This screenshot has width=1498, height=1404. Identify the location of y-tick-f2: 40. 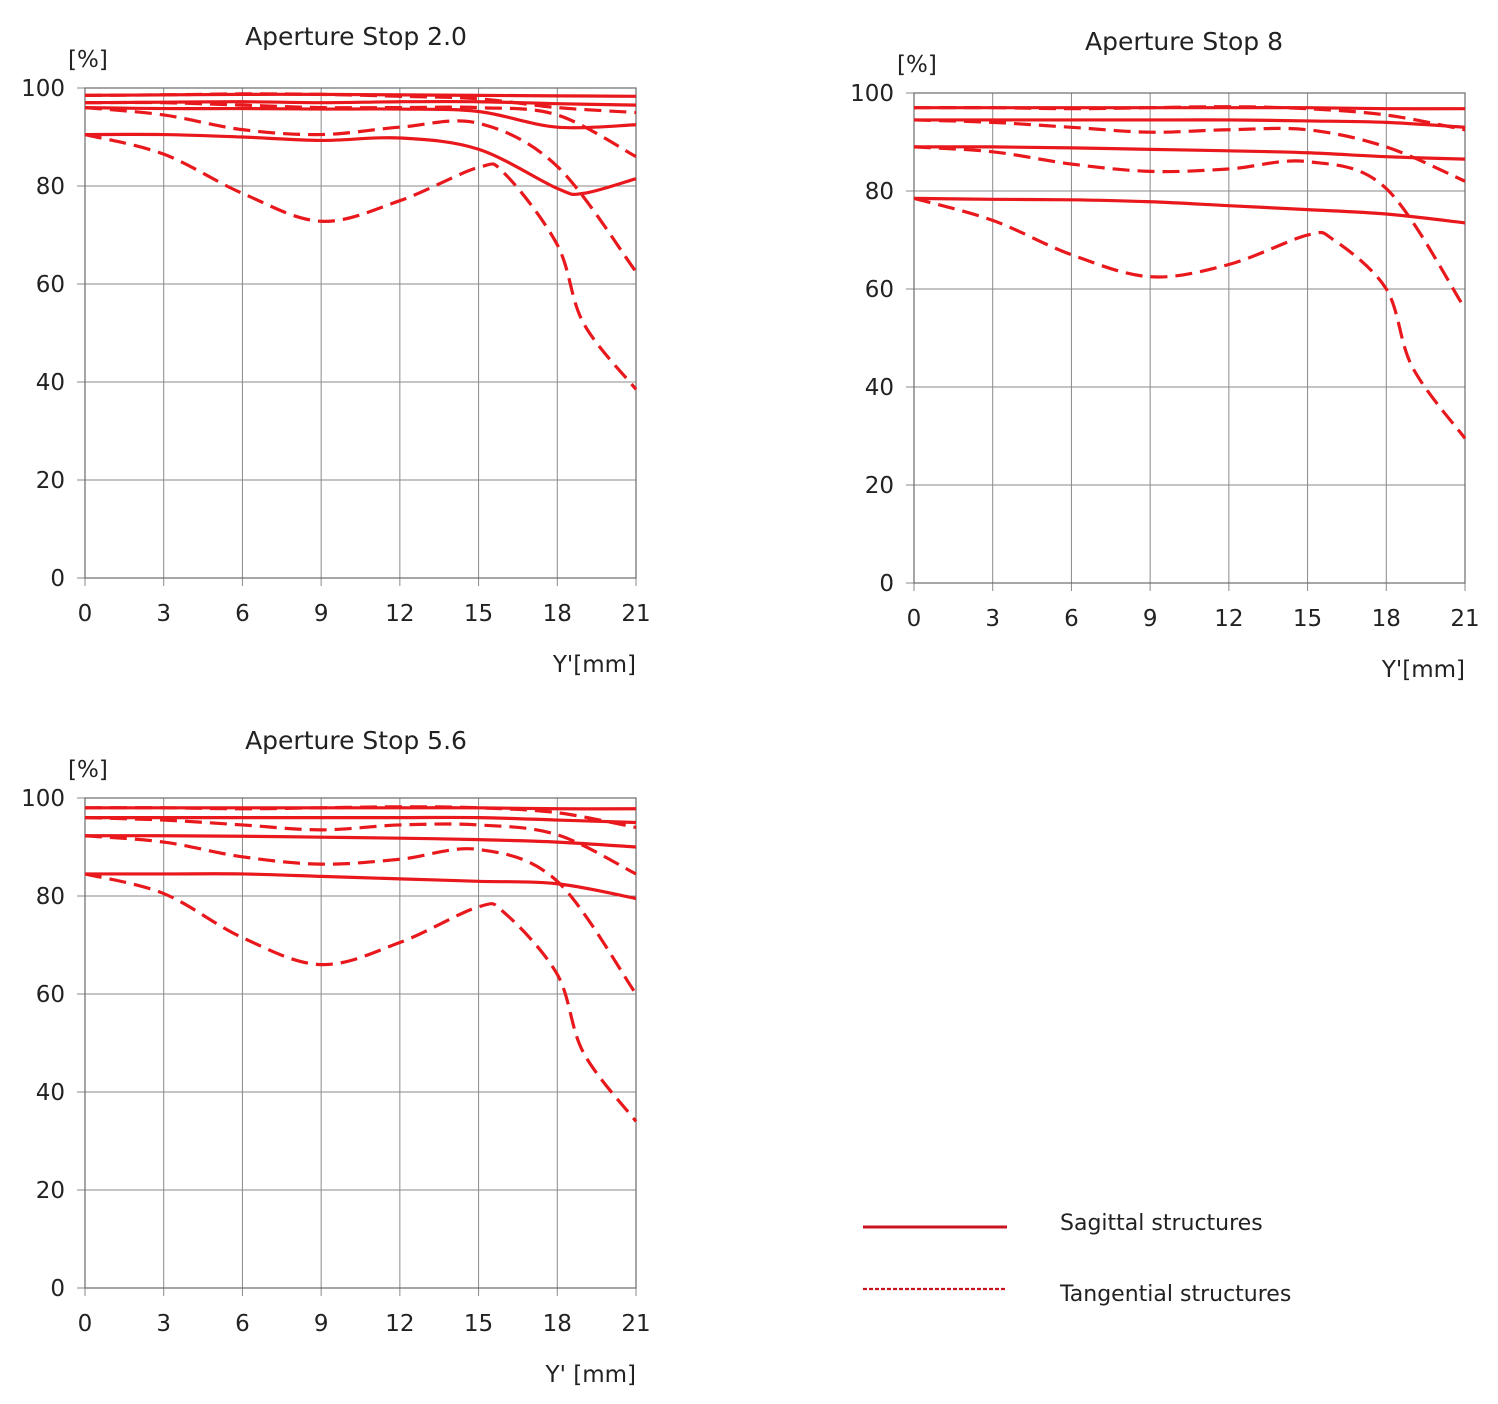
(50, 383).